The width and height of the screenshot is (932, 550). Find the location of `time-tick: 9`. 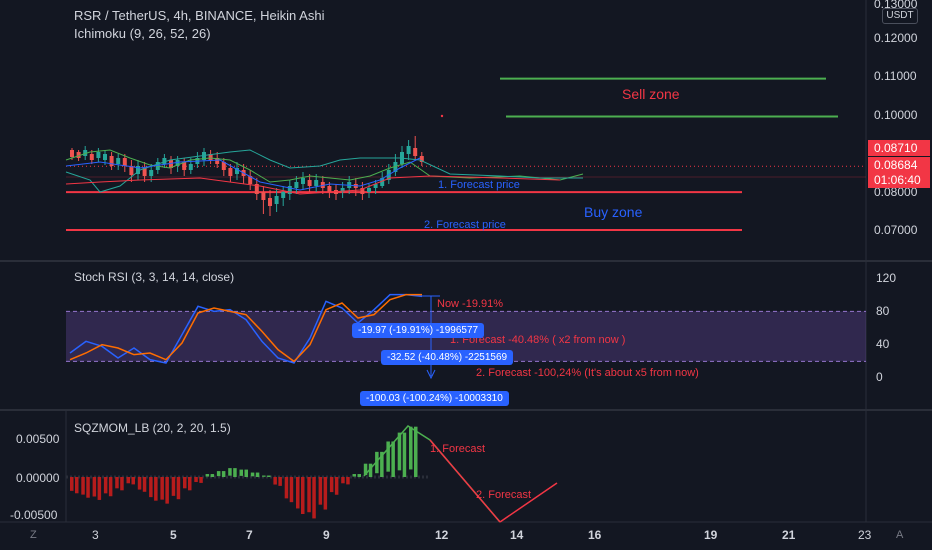

time-tick: 9 is located at coordinates (326, 535).